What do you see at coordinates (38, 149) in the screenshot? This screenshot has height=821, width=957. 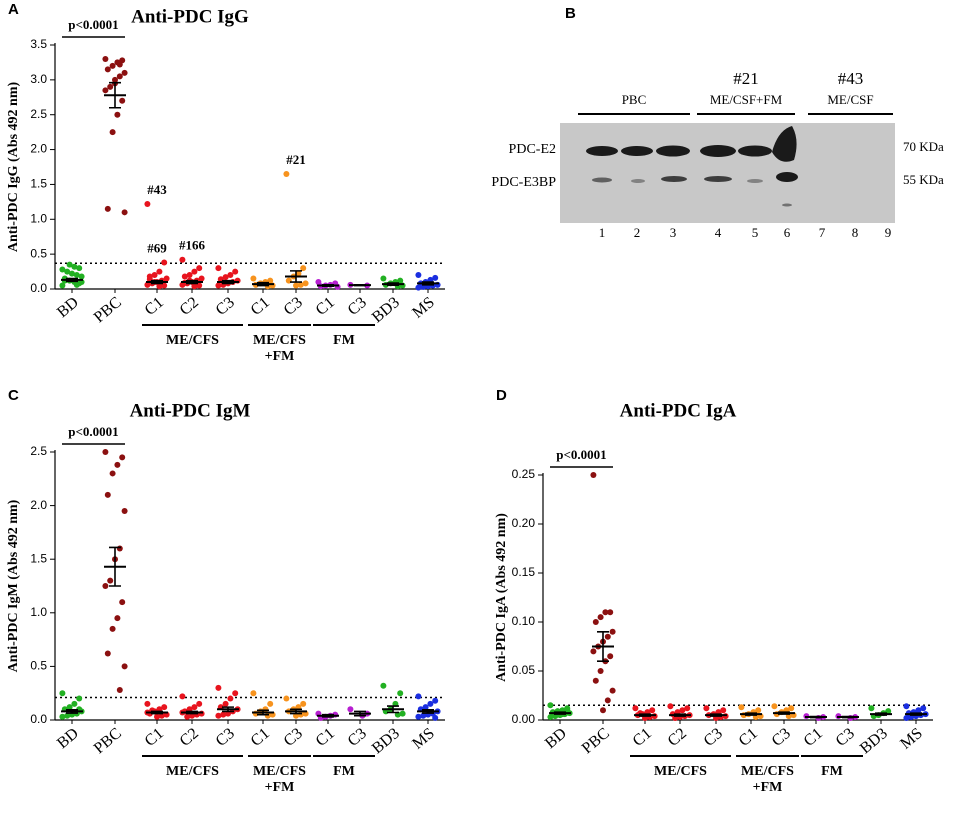 I see `y-tick-label: 2.0` at bounding box center [38, 149].